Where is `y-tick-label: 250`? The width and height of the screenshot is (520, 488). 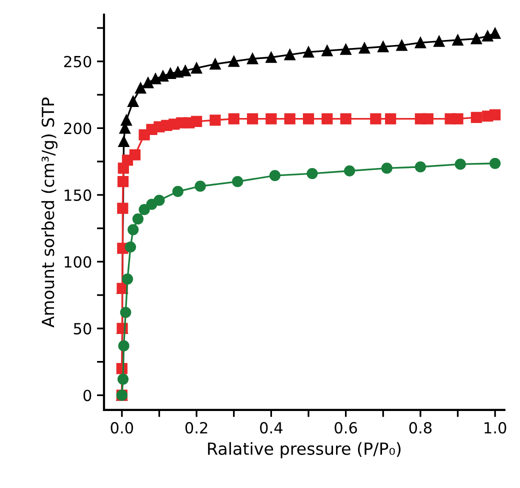
y-tick-label: 250 is located at coordinates (78, 62).